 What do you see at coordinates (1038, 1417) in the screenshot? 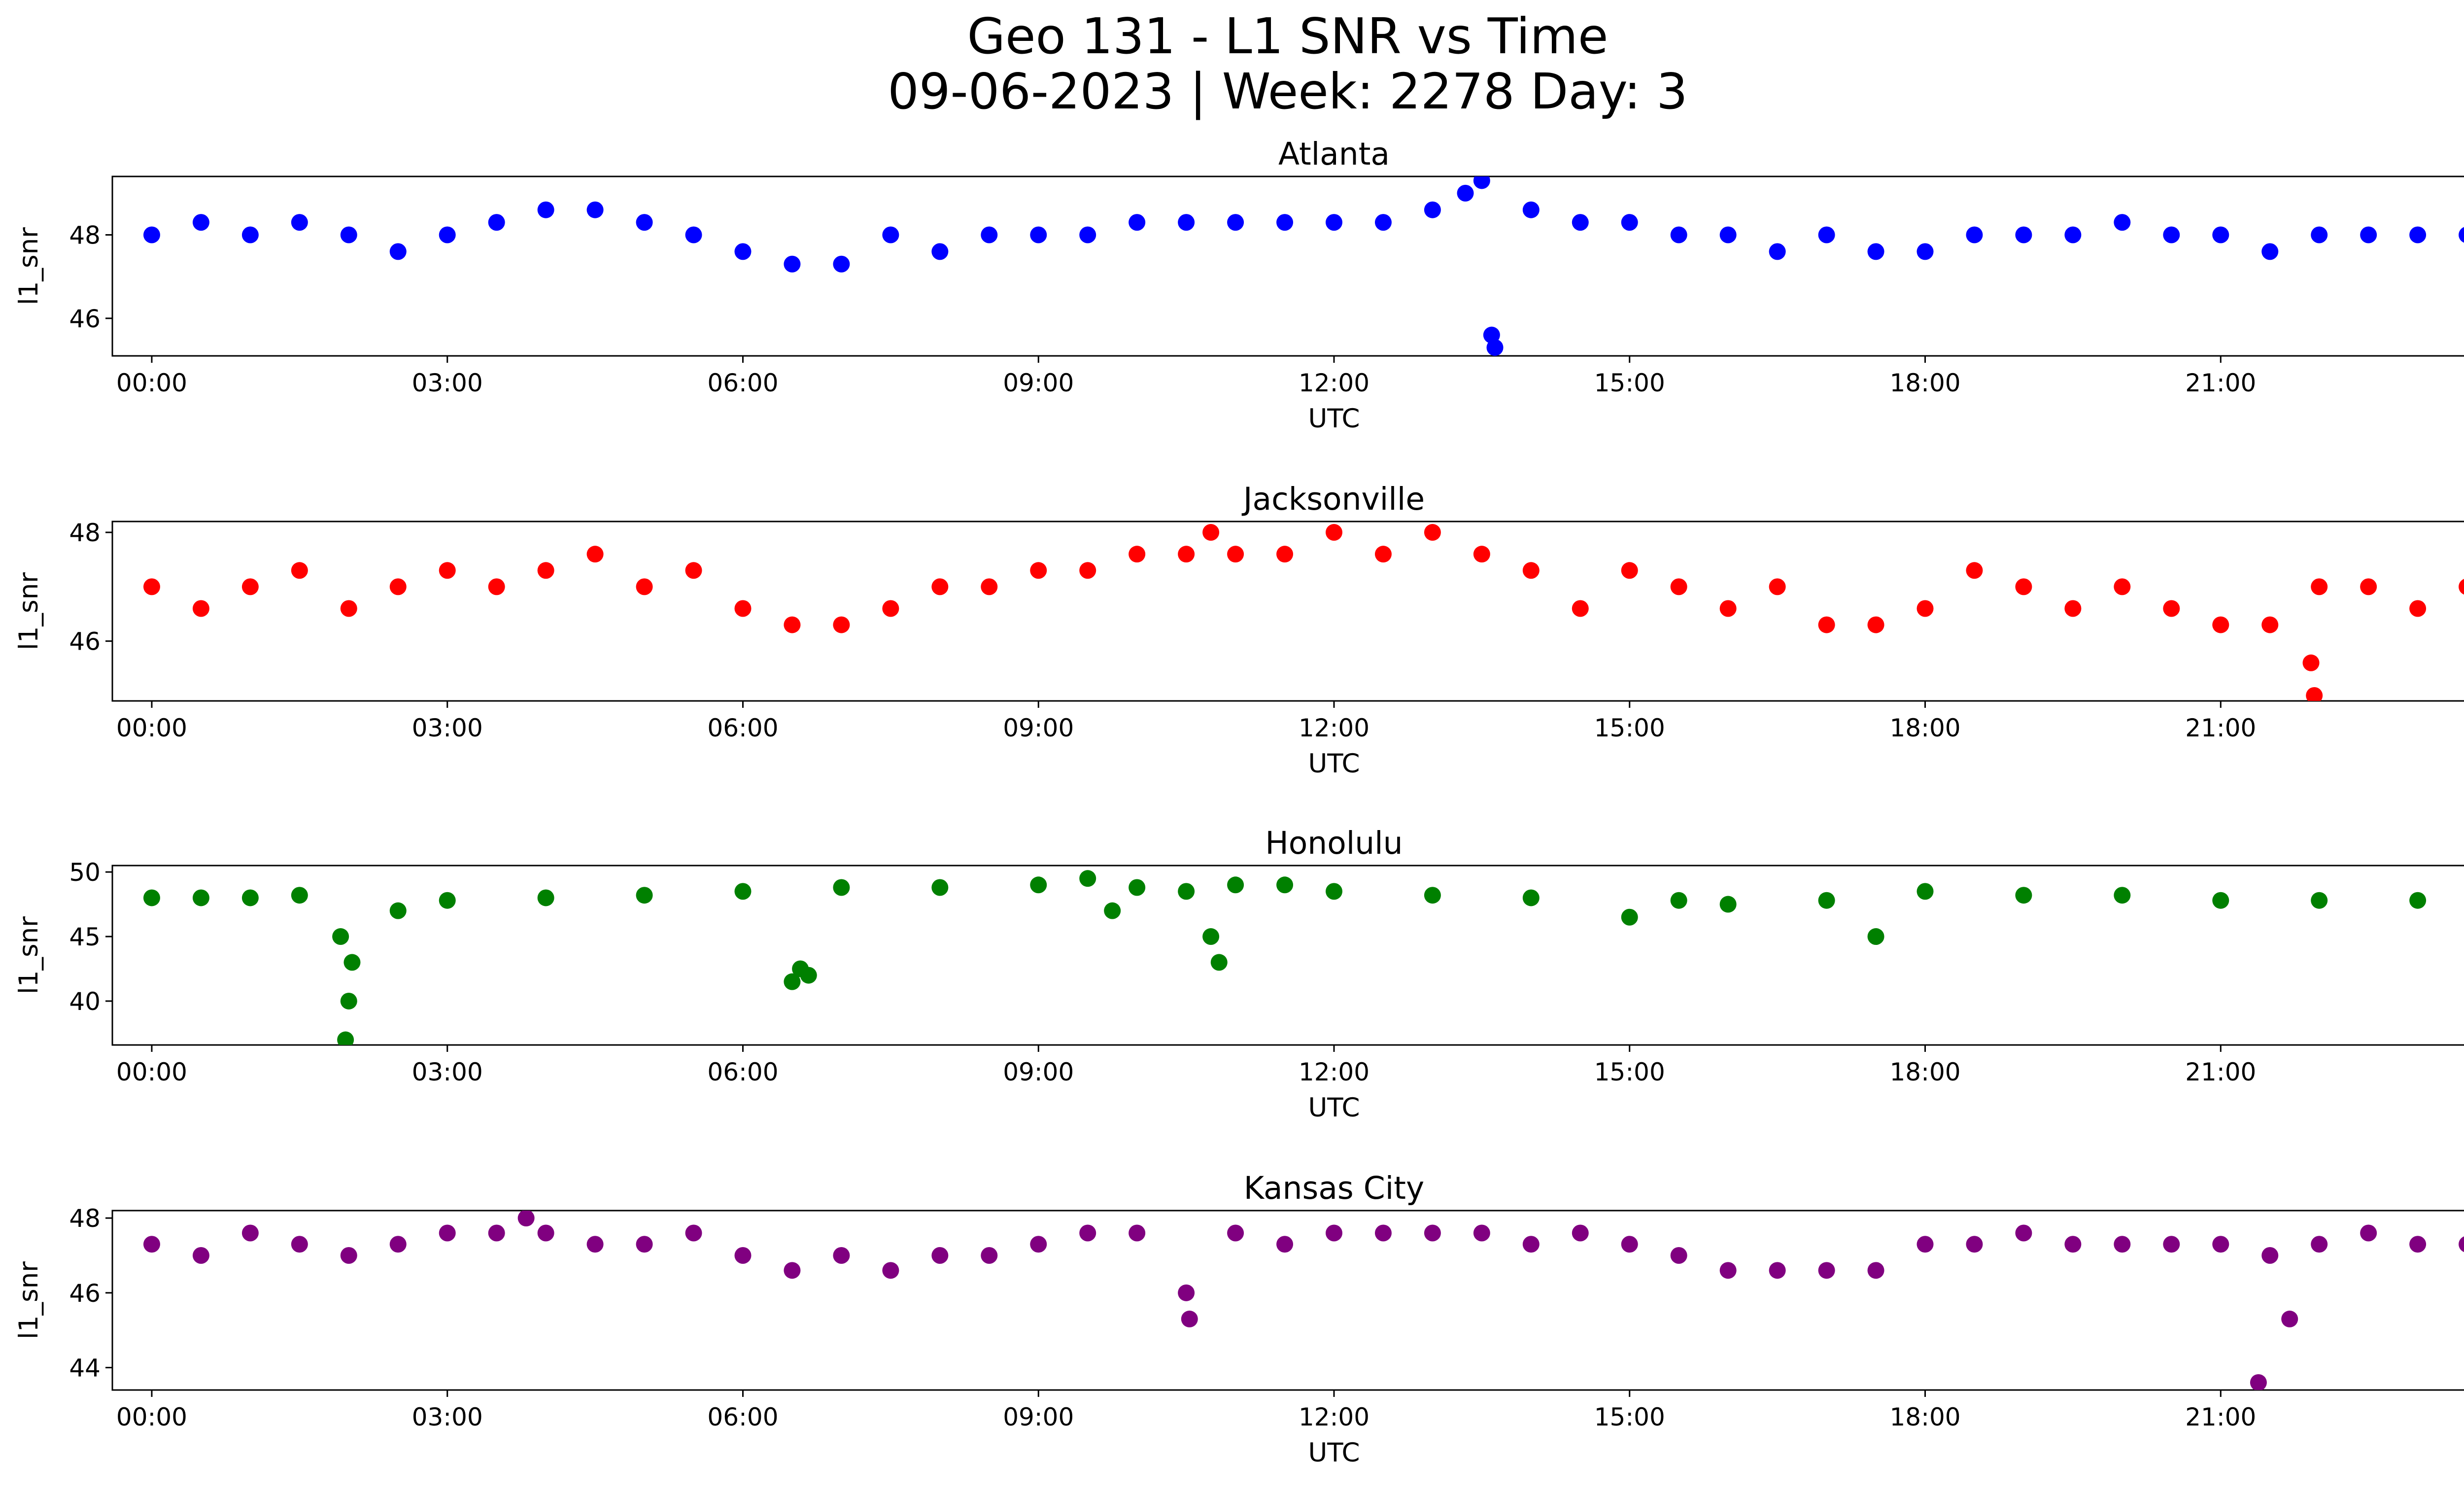
I see `x-tick-label: 09:00` at bounding box center [1038, 1417].